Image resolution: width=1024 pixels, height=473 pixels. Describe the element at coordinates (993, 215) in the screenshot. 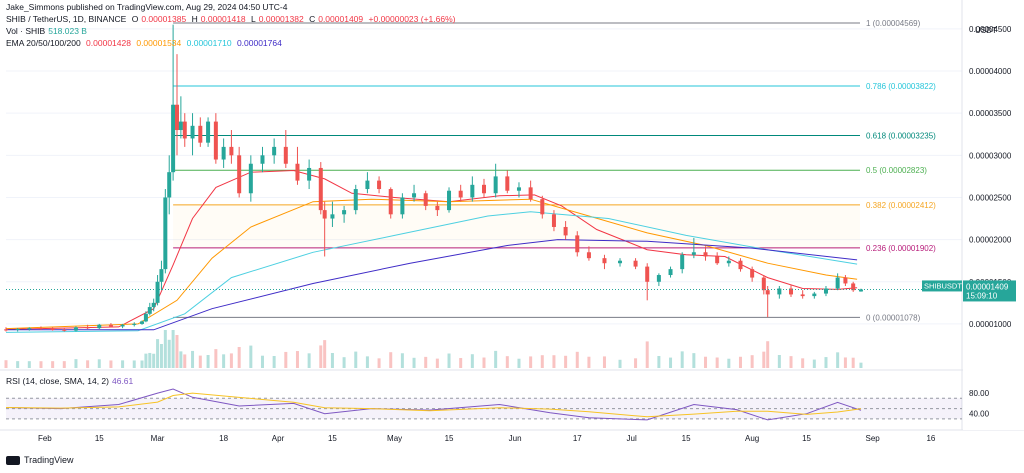

I see `price-axis-bg` at that location.